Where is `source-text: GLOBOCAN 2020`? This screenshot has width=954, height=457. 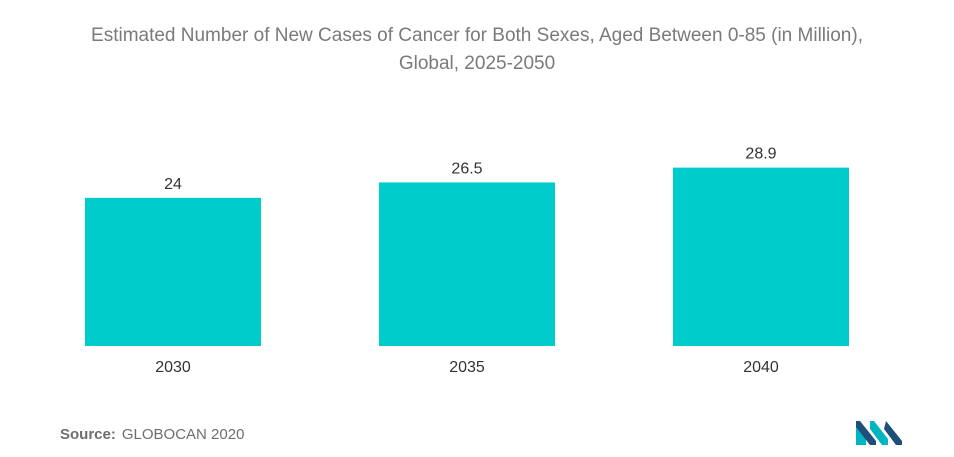 source-text: GLOBOCAN 2020 is located at coordinates (183, 434).